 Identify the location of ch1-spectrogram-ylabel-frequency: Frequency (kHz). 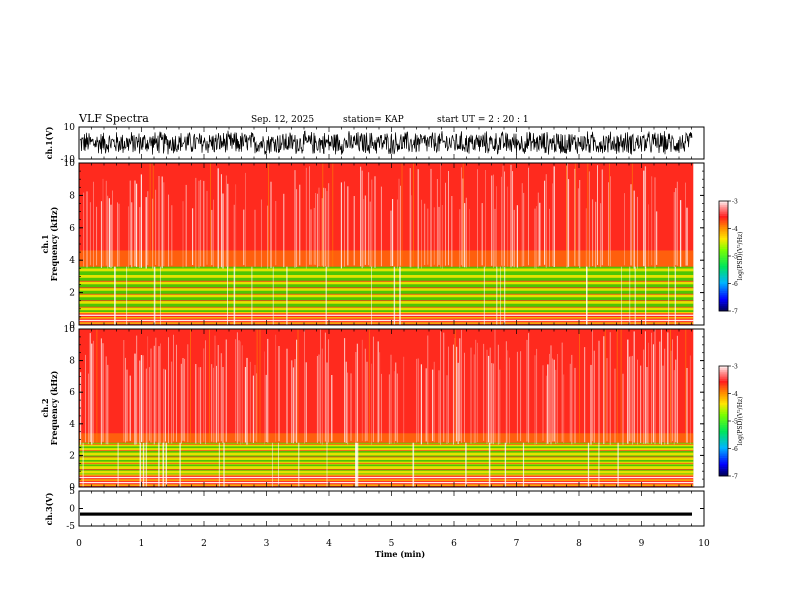
(54, 243).